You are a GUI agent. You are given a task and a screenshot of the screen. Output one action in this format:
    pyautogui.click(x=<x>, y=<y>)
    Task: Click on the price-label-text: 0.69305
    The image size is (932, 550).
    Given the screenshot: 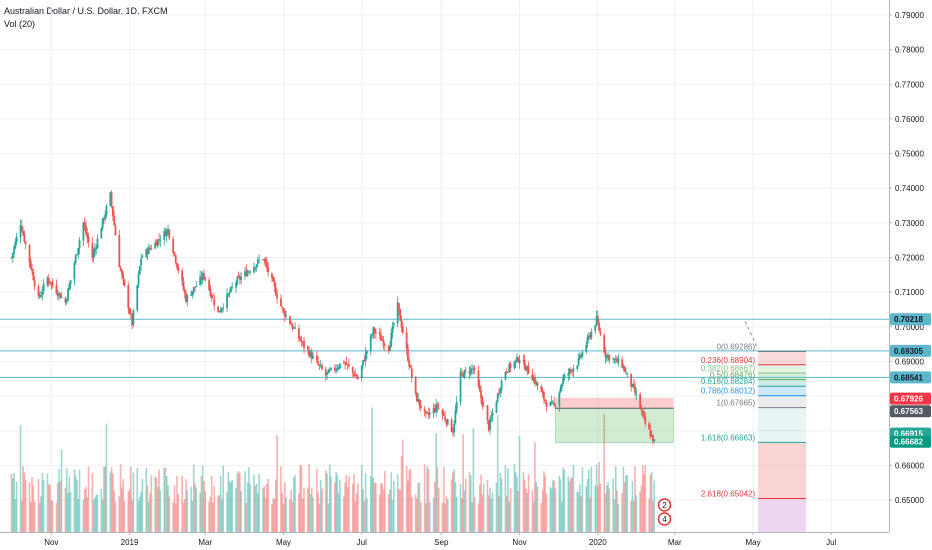 What is the action you would take?
    pyautogui.click(x=908, y=351)
    